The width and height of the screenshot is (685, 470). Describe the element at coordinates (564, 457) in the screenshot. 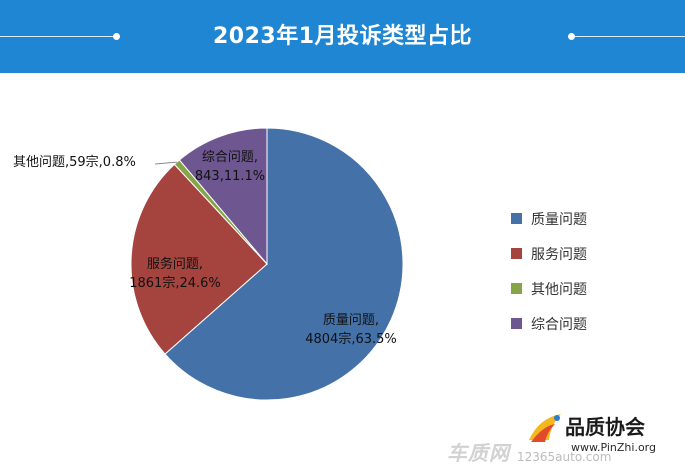

I see `watermark-left-url: 12365auto.com` at that location.